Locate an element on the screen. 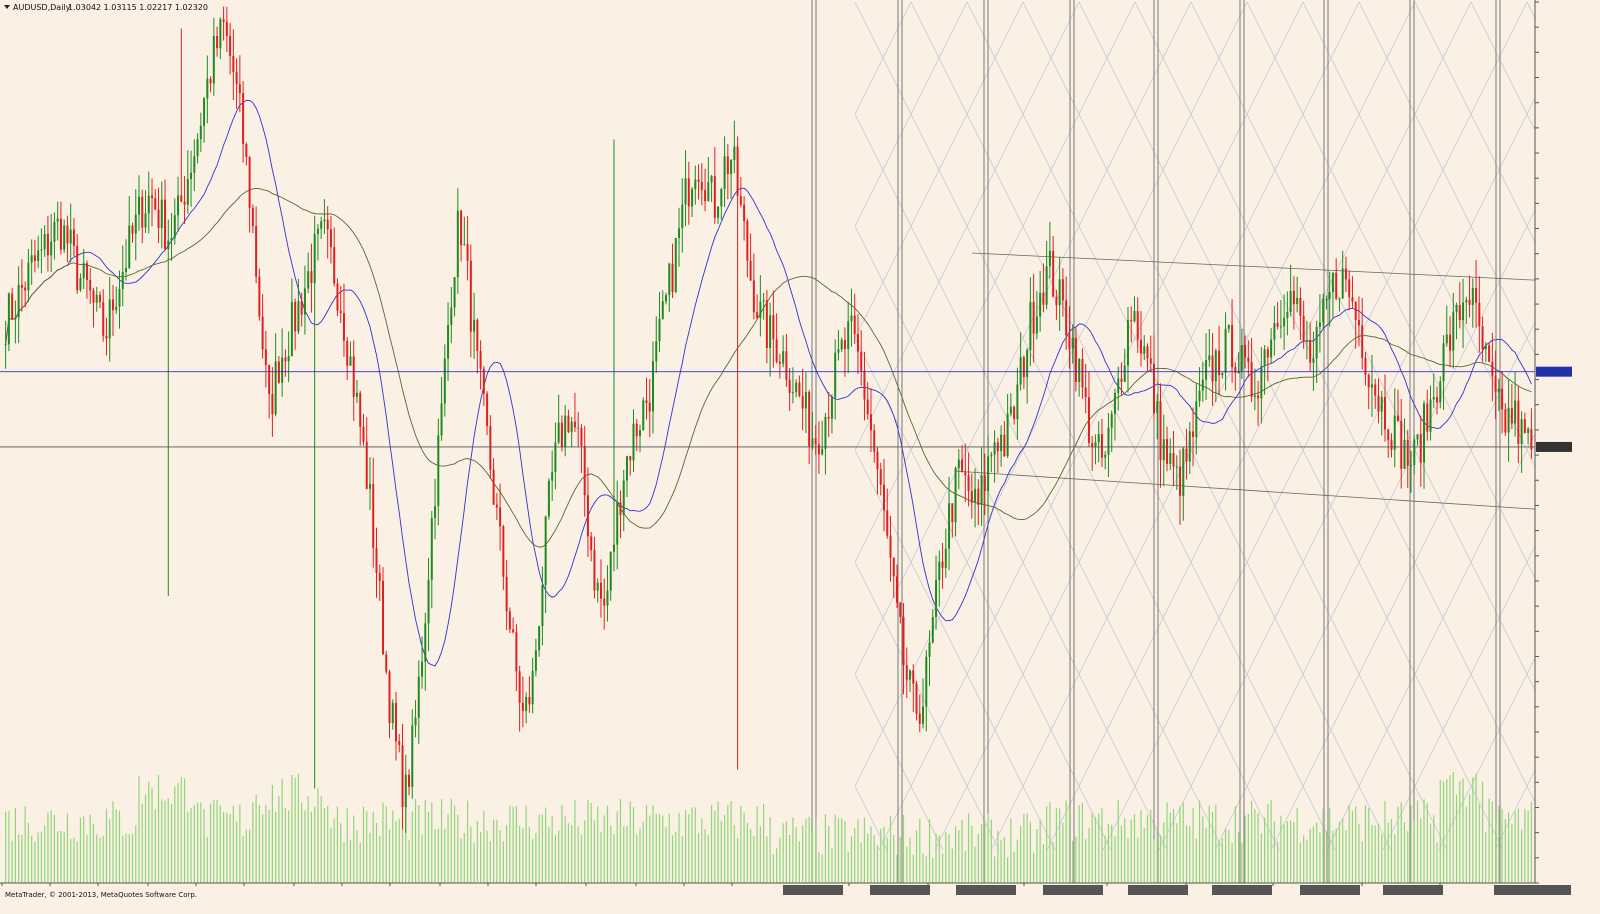 The width and height of the screenshot is (1600, 914). menu-triangle-icon is located at coordinates (7, 7).